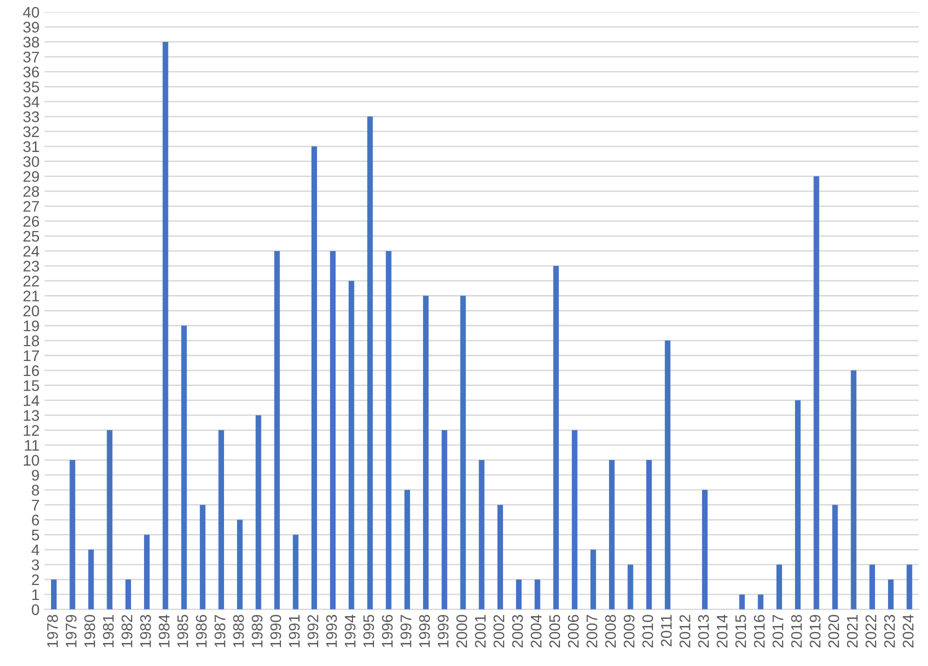 This screenshot has height=666, width=928. What do you see at coordinates (796, 631) in the screenshot?
I see `x-tick-label: 2018` at bounding box center [796, 631].